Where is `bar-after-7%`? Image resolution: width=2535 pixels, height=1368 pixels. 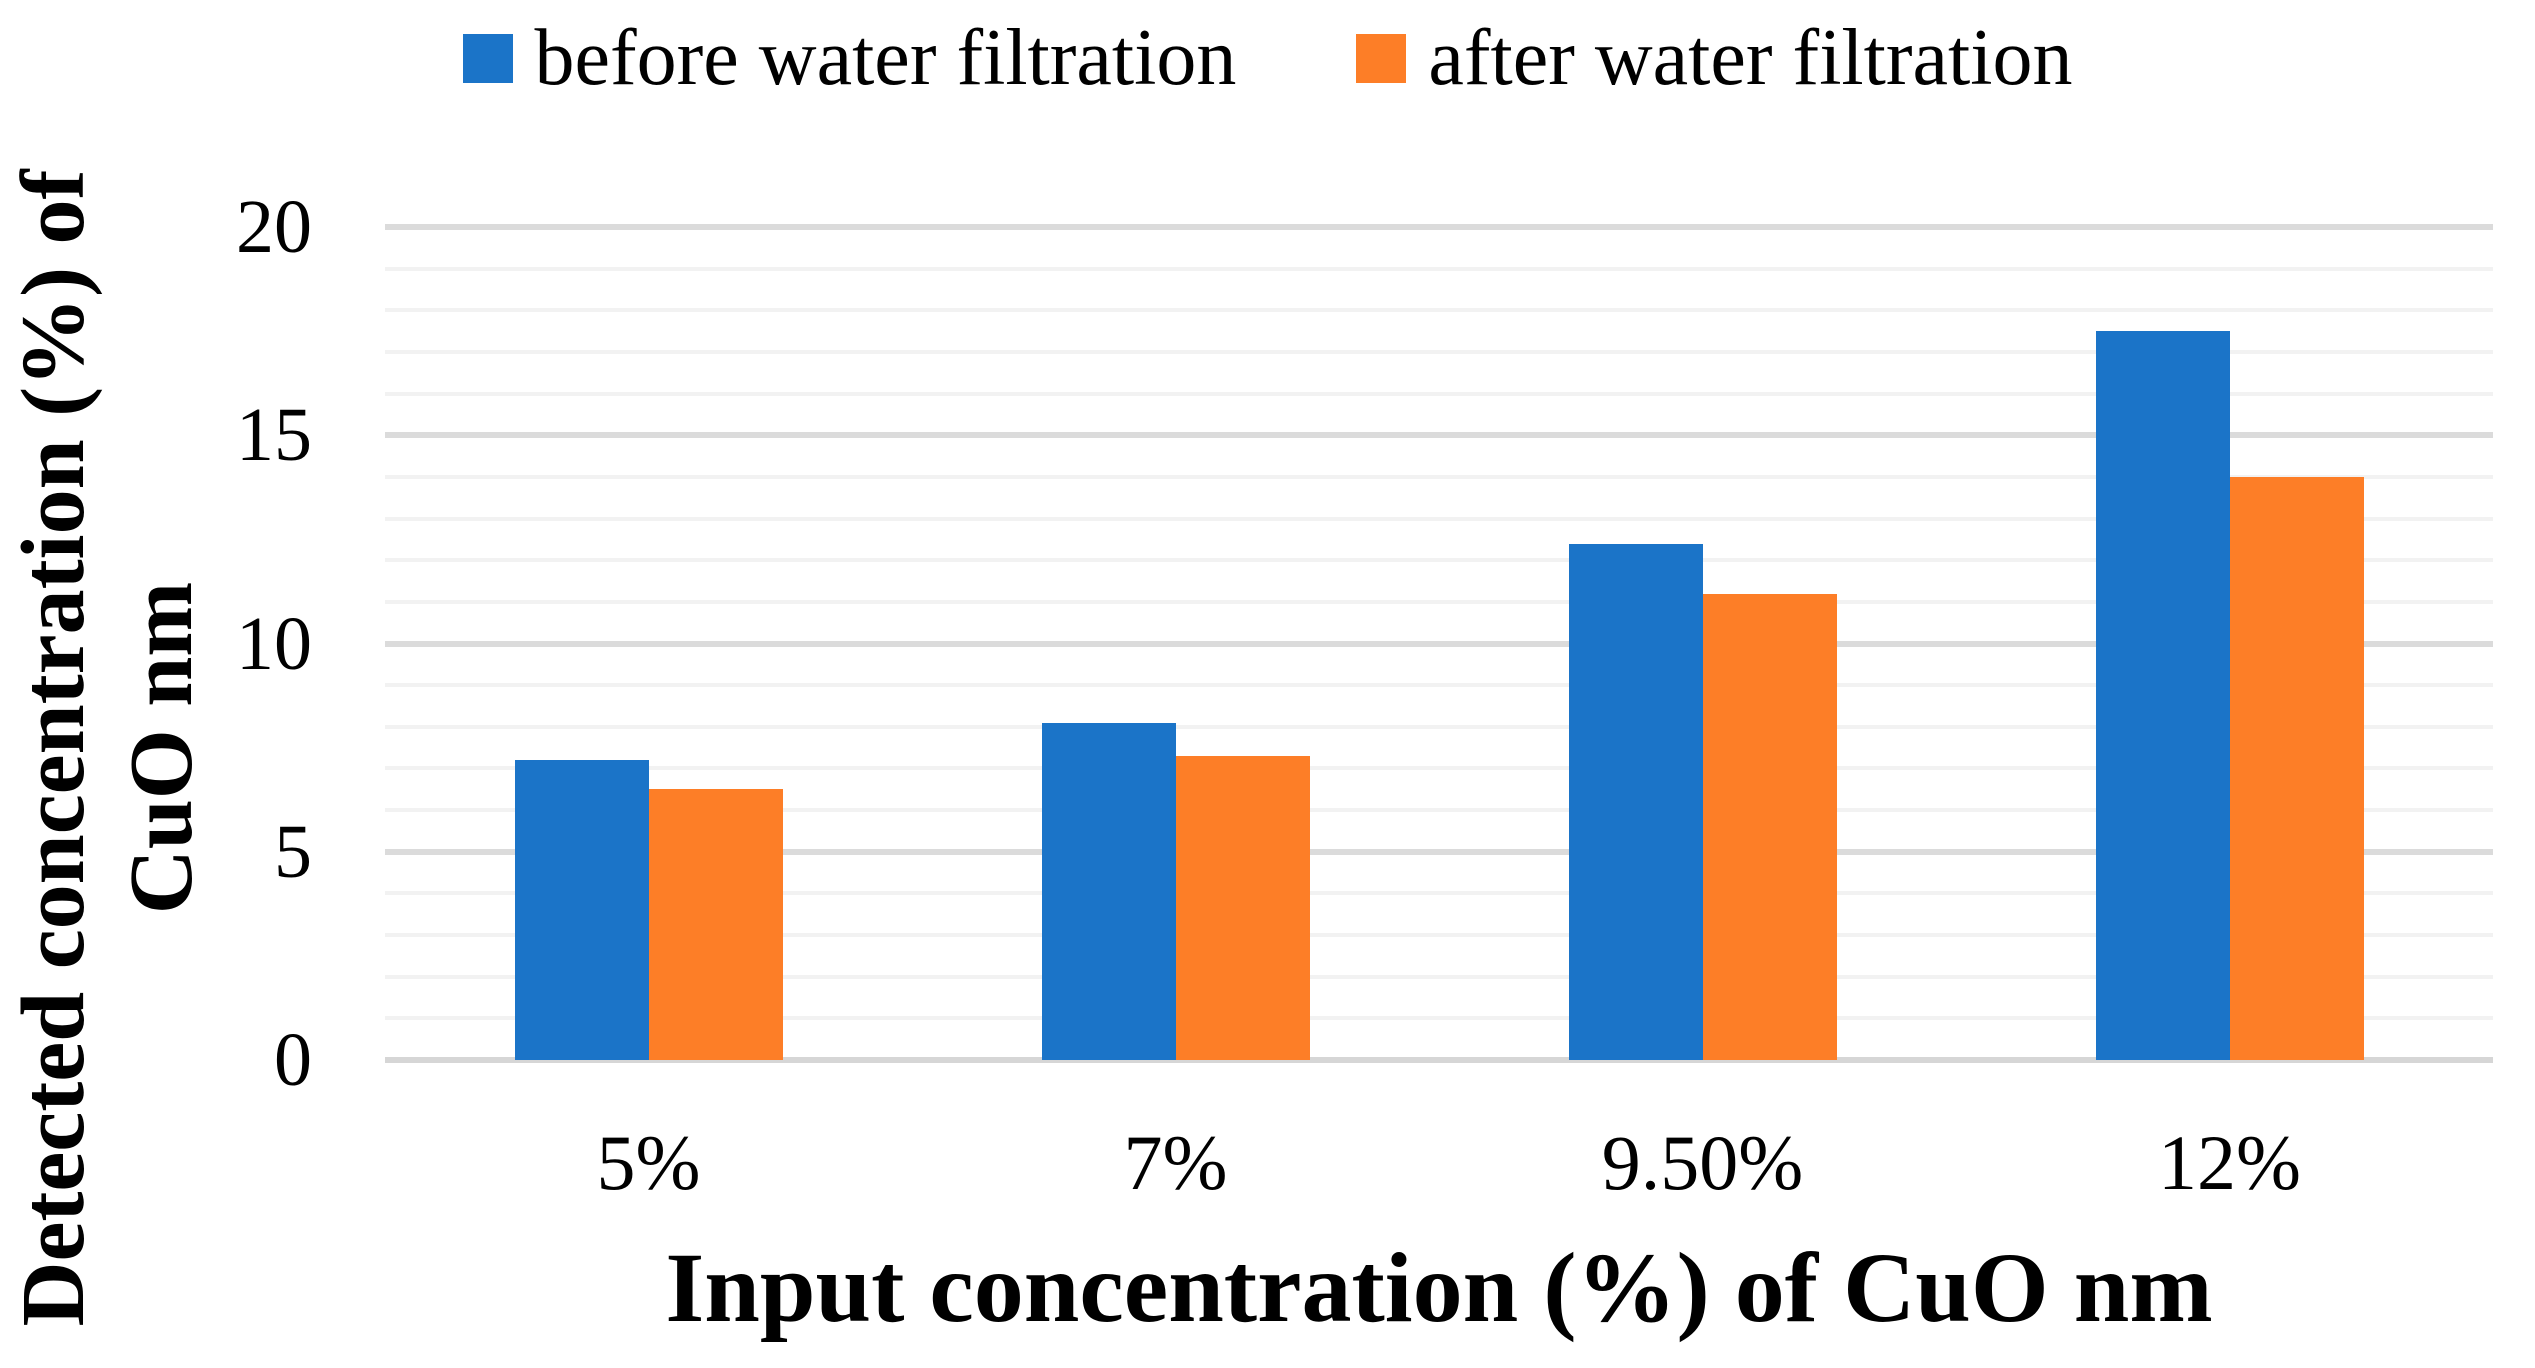
bar-after-7% is located at coordinates (1242, 907).